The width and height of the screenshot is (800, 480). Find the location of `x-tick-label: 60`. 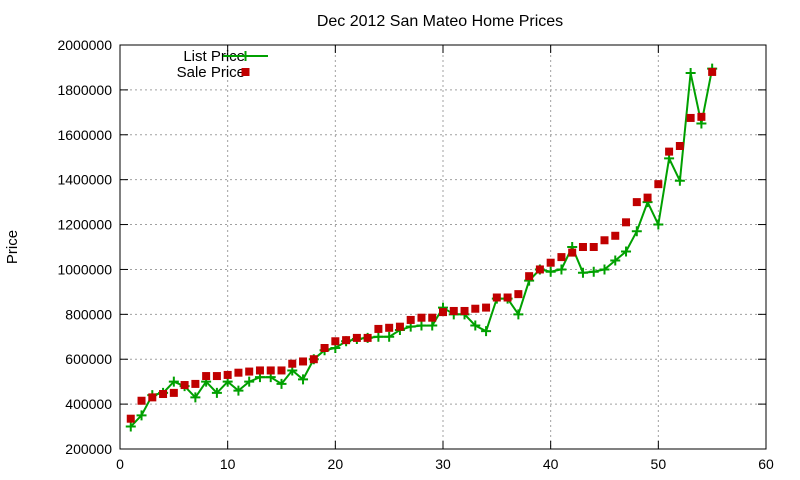

x-tick-label: 60 is located at coordinates (766, 464).